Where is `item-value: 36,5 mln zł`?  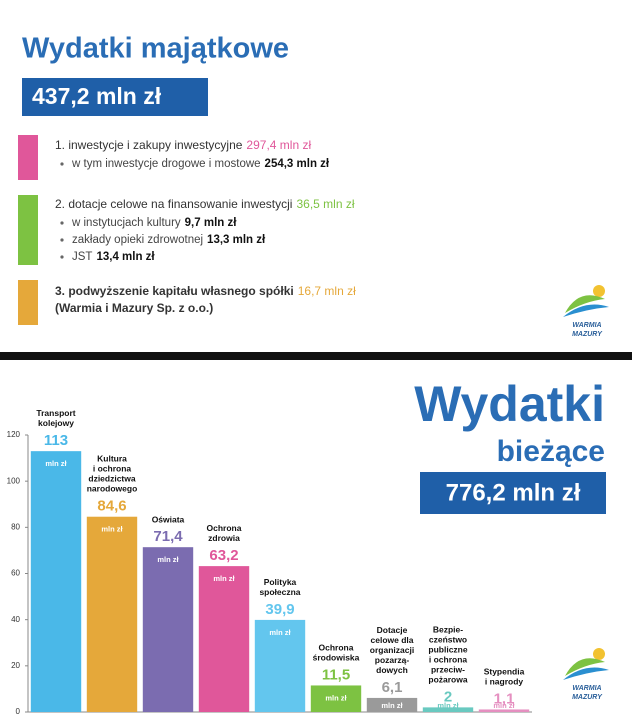 item-value: 36,5 mln zł is located at coordinates (325, 204).